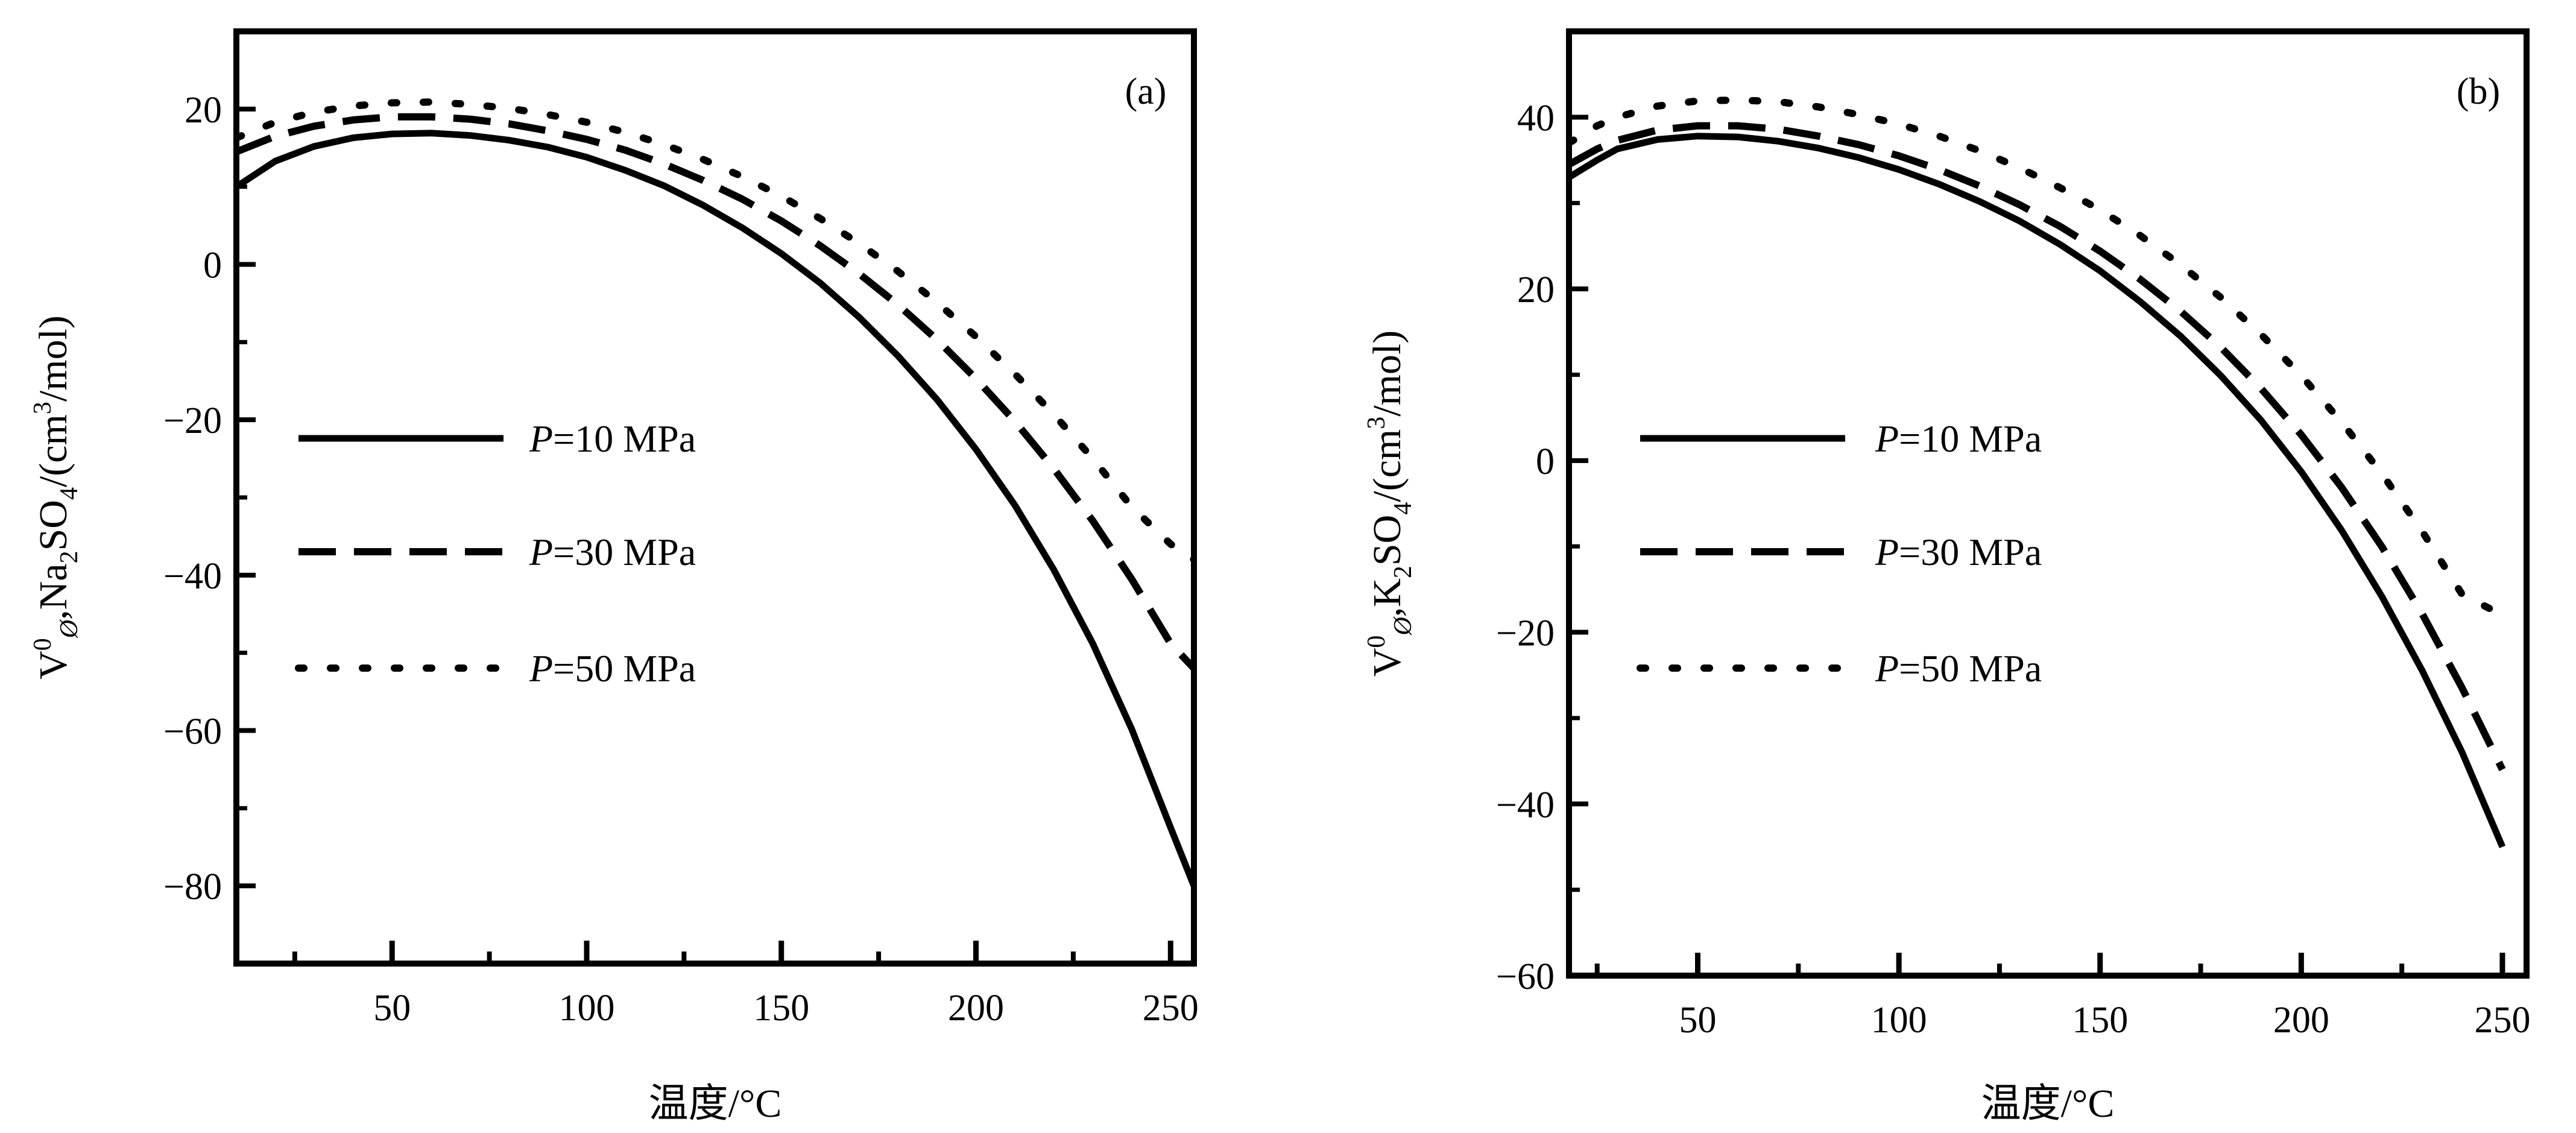  I want to click on y-axis-title: V0Ø,K2SO4/(cm3/mol), so click(1390, 503).